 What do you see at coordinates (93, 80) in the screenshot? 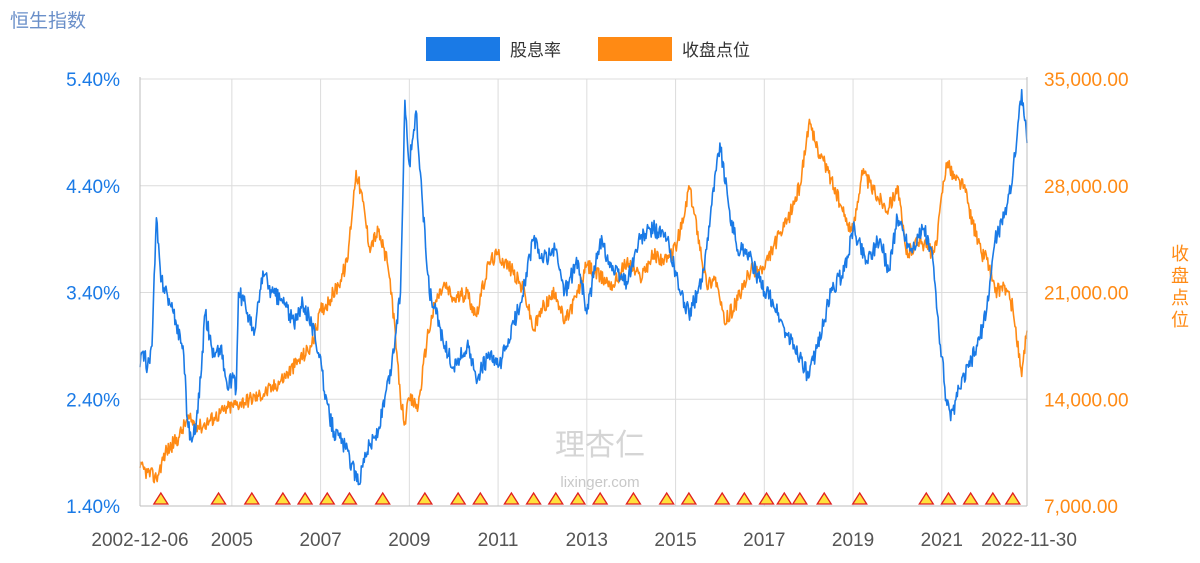
I see `left-tick-label: 5.40%` at bounding box center [93, 80].